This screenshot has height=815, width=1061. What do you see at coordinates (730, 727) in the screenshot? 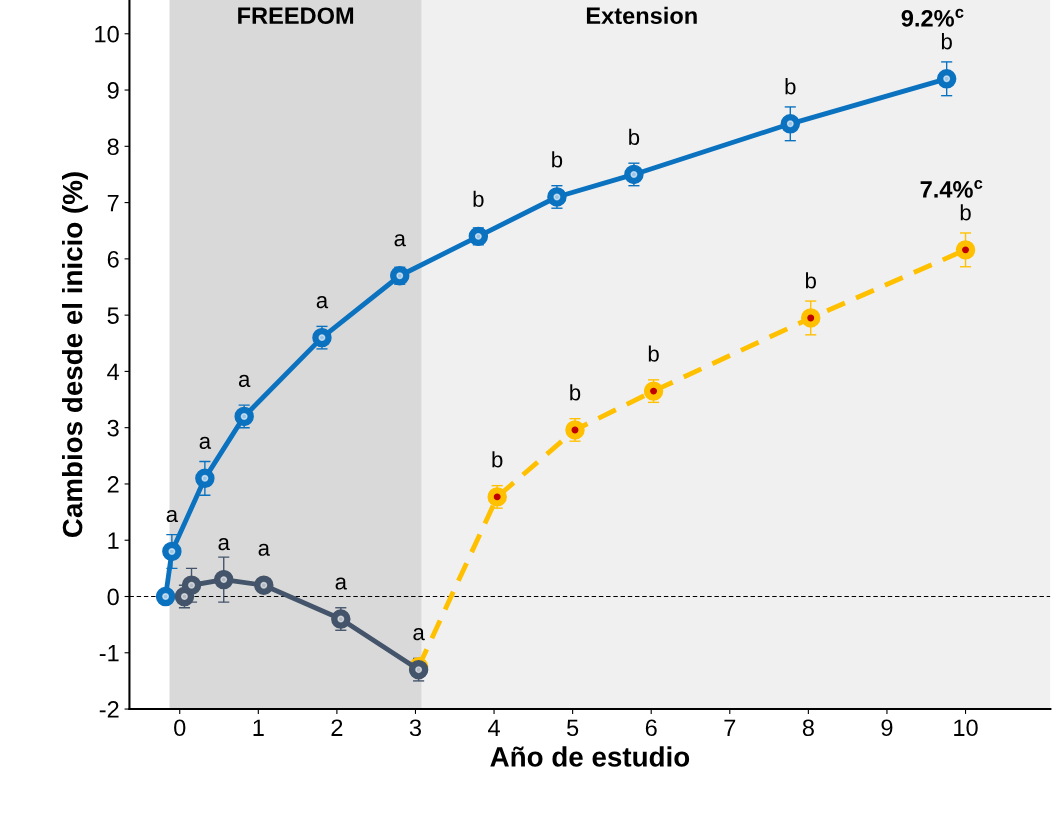
I see `x-tick-label: 7` at bounding box center [730, 727].